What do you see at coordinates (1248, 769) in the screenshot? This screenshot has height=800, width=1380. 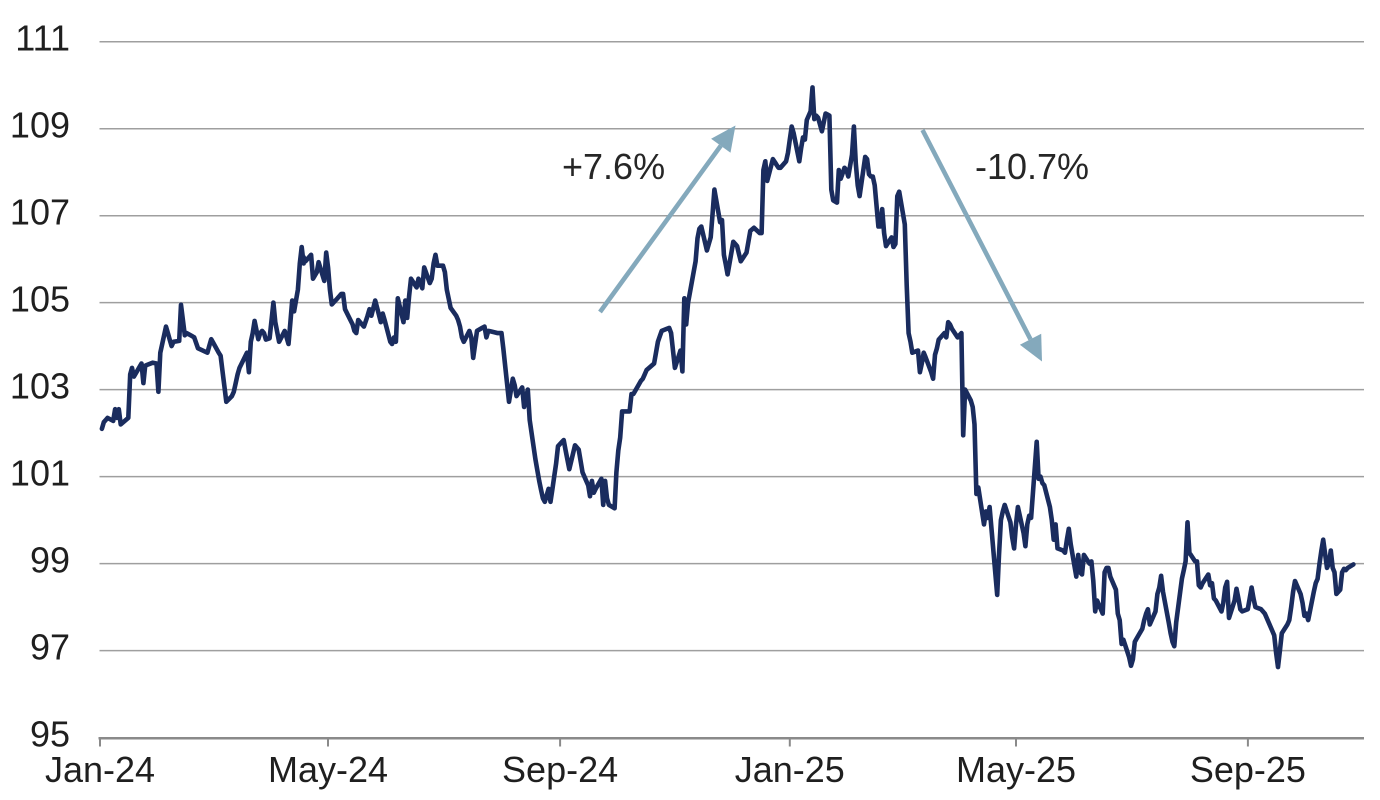 I see `svg-text: Sep-25` at bounding box center [1248, 769].